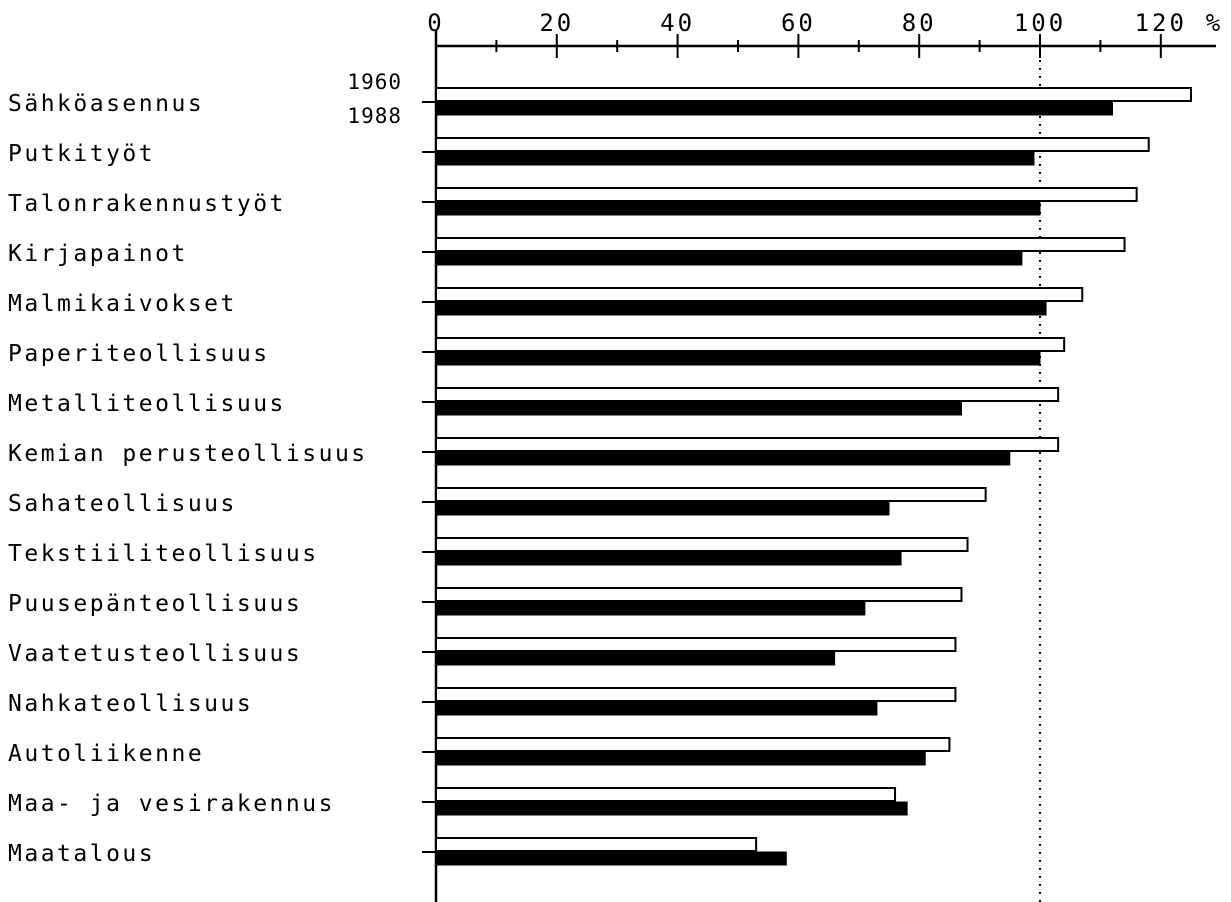 This screenshot has height=902, width=1231. Describe the element at coordinates (374, 82) in the screenshot. I see `series-label-1960: 1960` at that location.